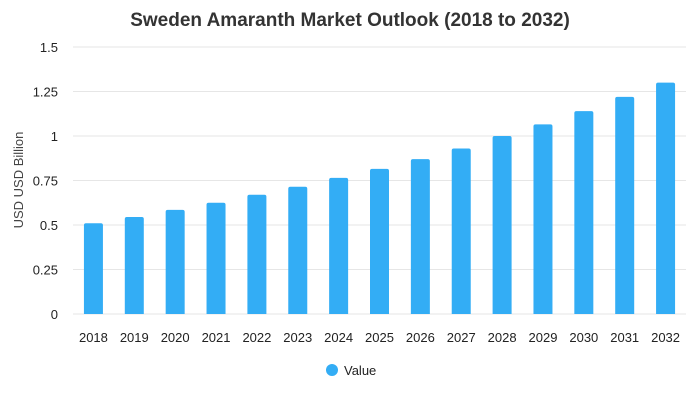 This screenshot has width=700, height=400. Describe the element at coordinates (298, 250) in the screenshot. I see `bar-2023` at that location.